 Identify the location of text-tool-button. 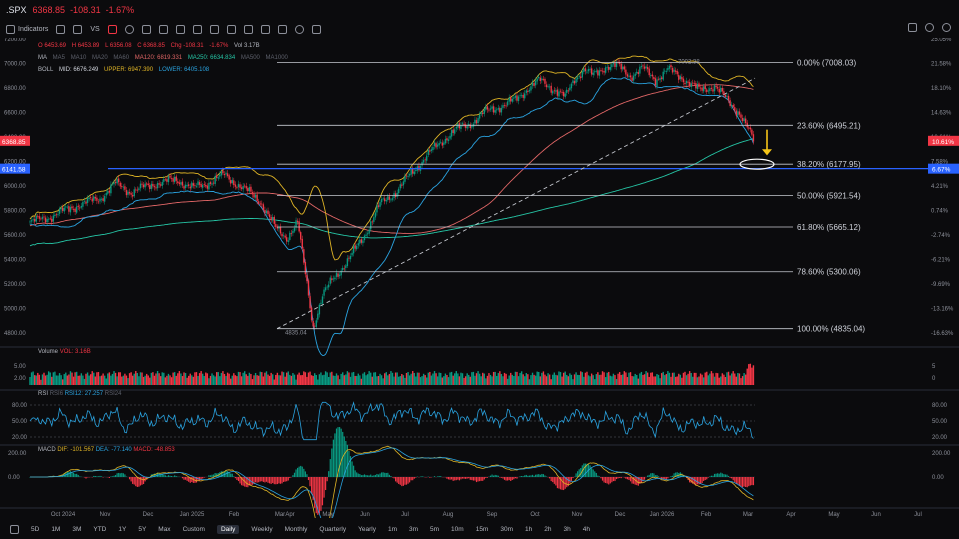
(214, 29).